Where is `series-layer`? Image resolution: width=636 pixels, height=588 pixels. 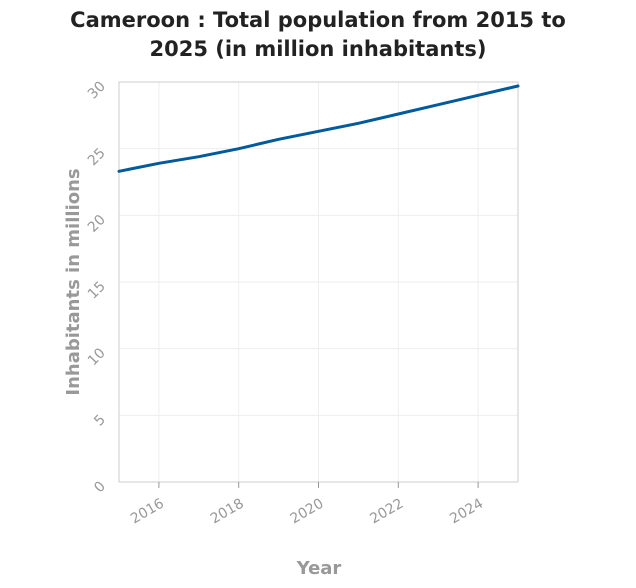 series-layer is located at coordinates (318, 128).